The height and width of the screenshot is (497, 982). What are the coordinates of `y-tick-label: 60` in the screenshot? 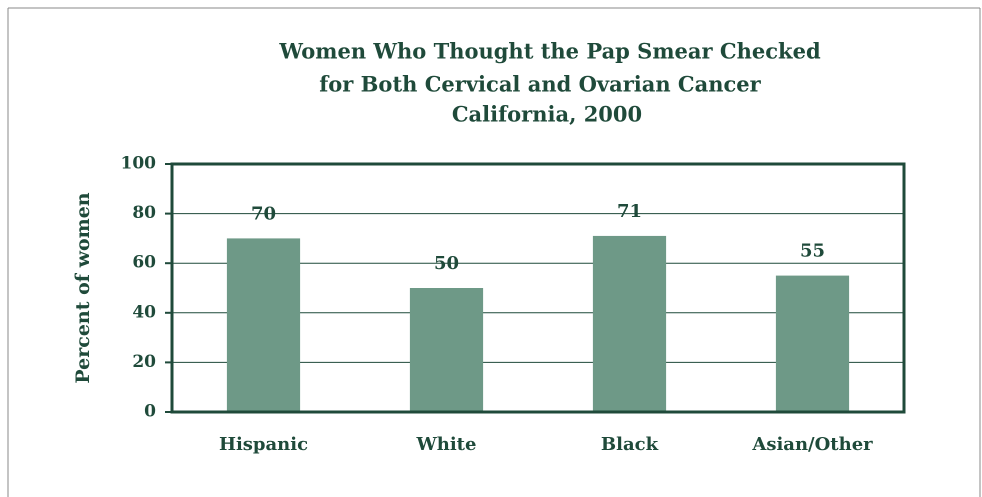 It's located at (144, 263).